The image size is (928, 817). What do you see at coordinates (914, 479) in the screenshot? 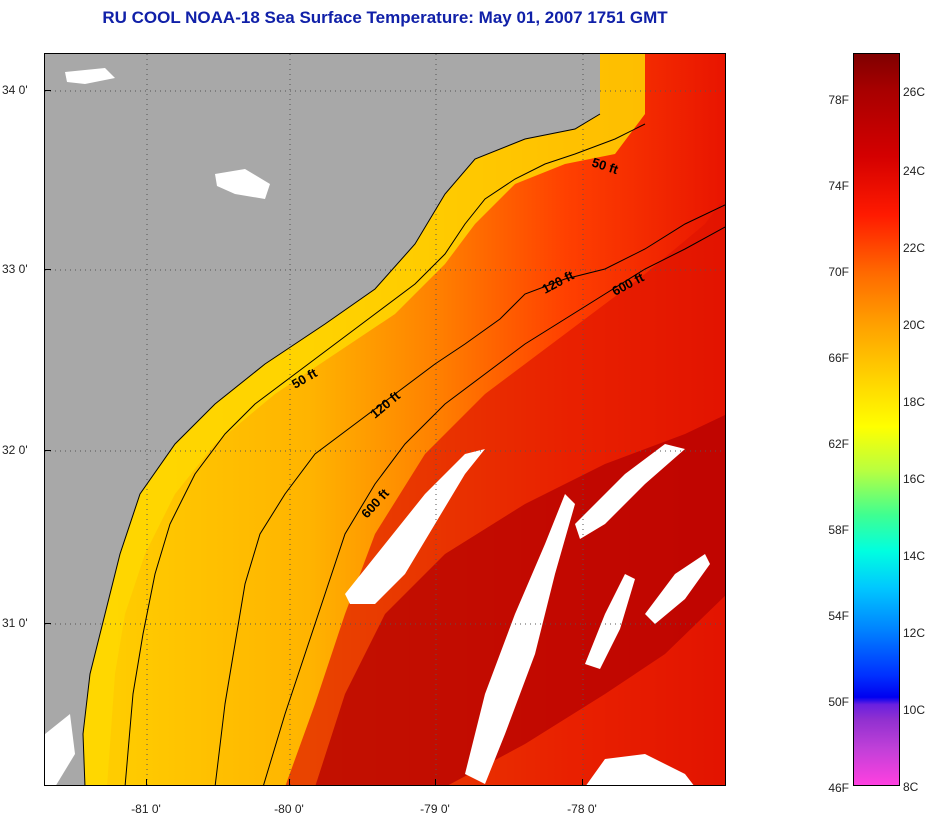
I see `colorbar-label-c: 16C` at bounding box center [914, 479].